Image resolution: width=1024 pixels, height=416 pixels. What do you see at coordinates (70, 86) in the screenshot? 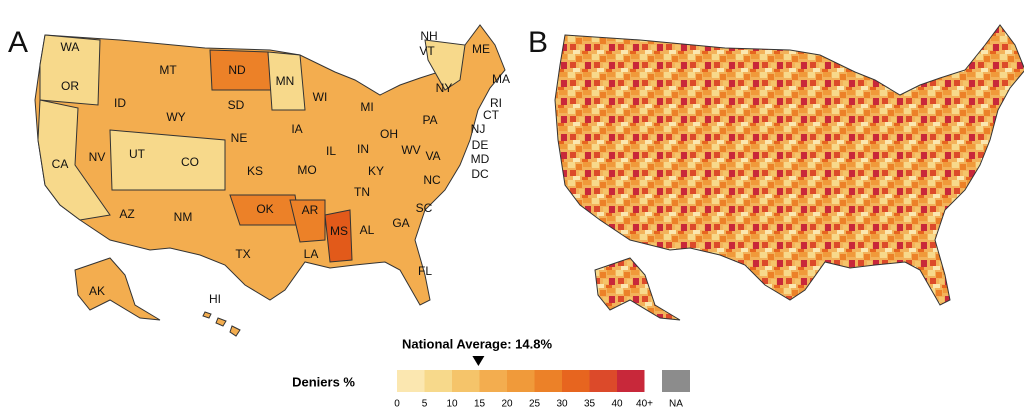
I see `state-label: OR` at bounding box center [70, 86].